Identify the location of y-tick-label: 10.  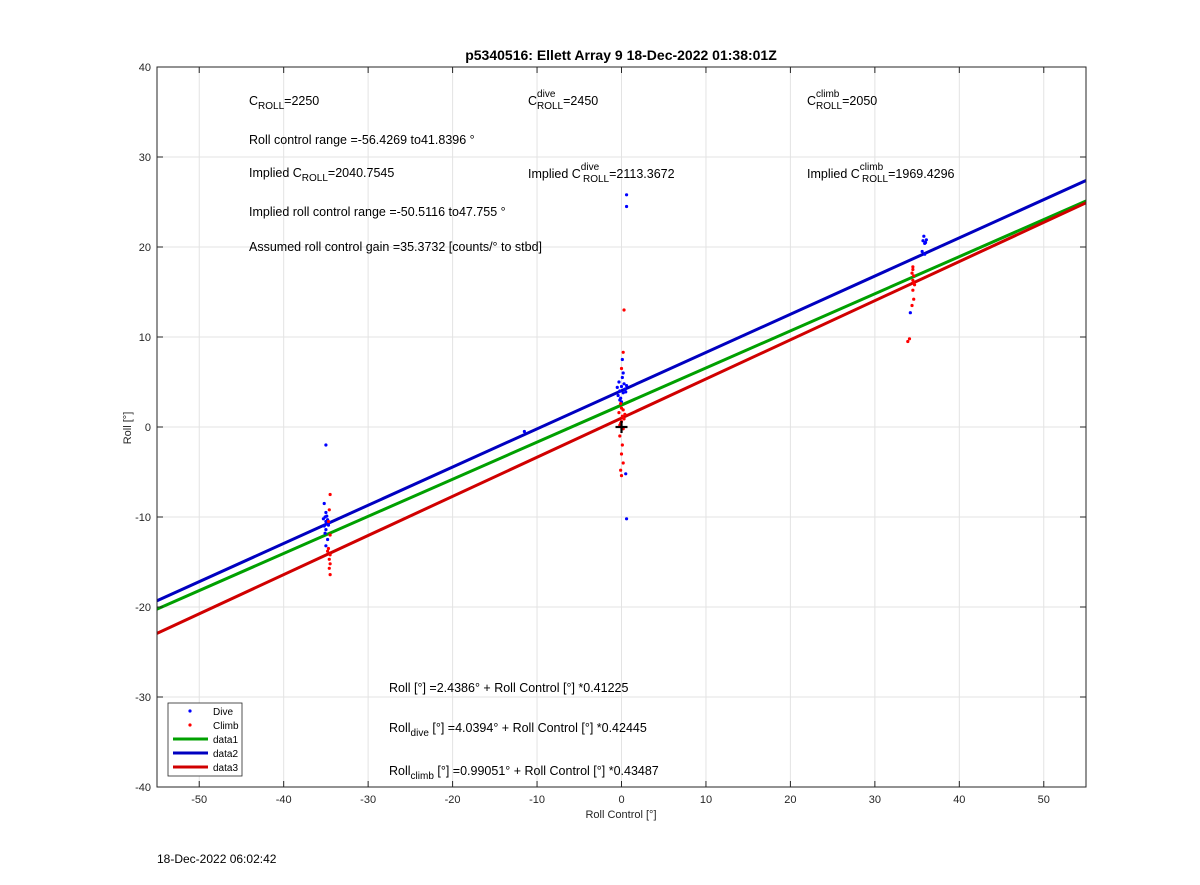
(145, 338).